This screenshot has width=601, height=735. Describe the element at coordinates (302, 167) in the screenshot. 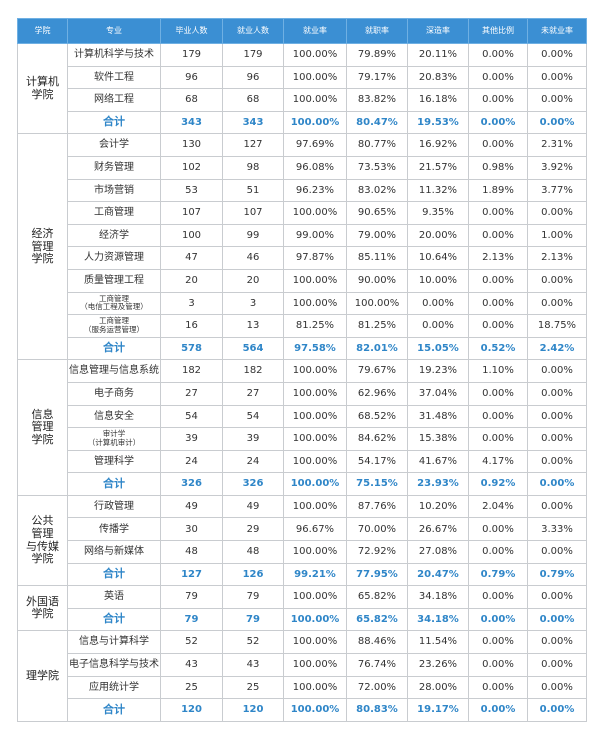

I see `data-row: 财务管理 102 98 96.08% 73.53% 21.57% 0.98% 3.92%` at that location.